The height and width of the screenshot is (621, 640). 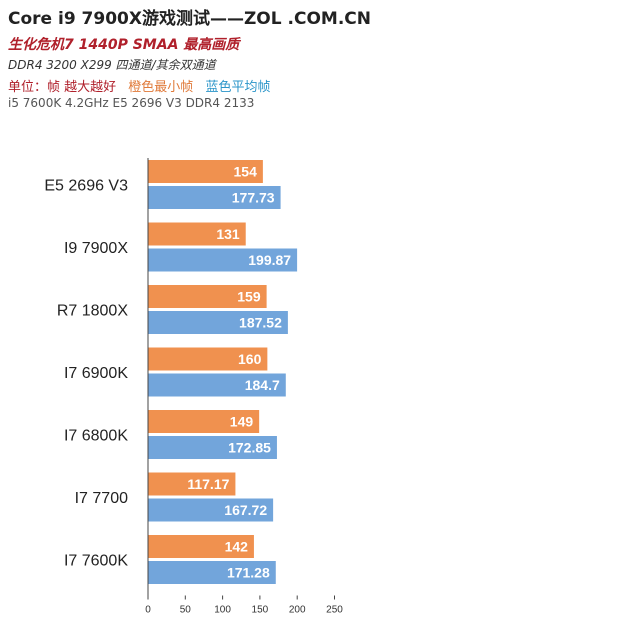 What do you see at coordinates (249, 297) in the screenshot?
I see `value-label-min-fps: 159` at bounding box center [249, 297].